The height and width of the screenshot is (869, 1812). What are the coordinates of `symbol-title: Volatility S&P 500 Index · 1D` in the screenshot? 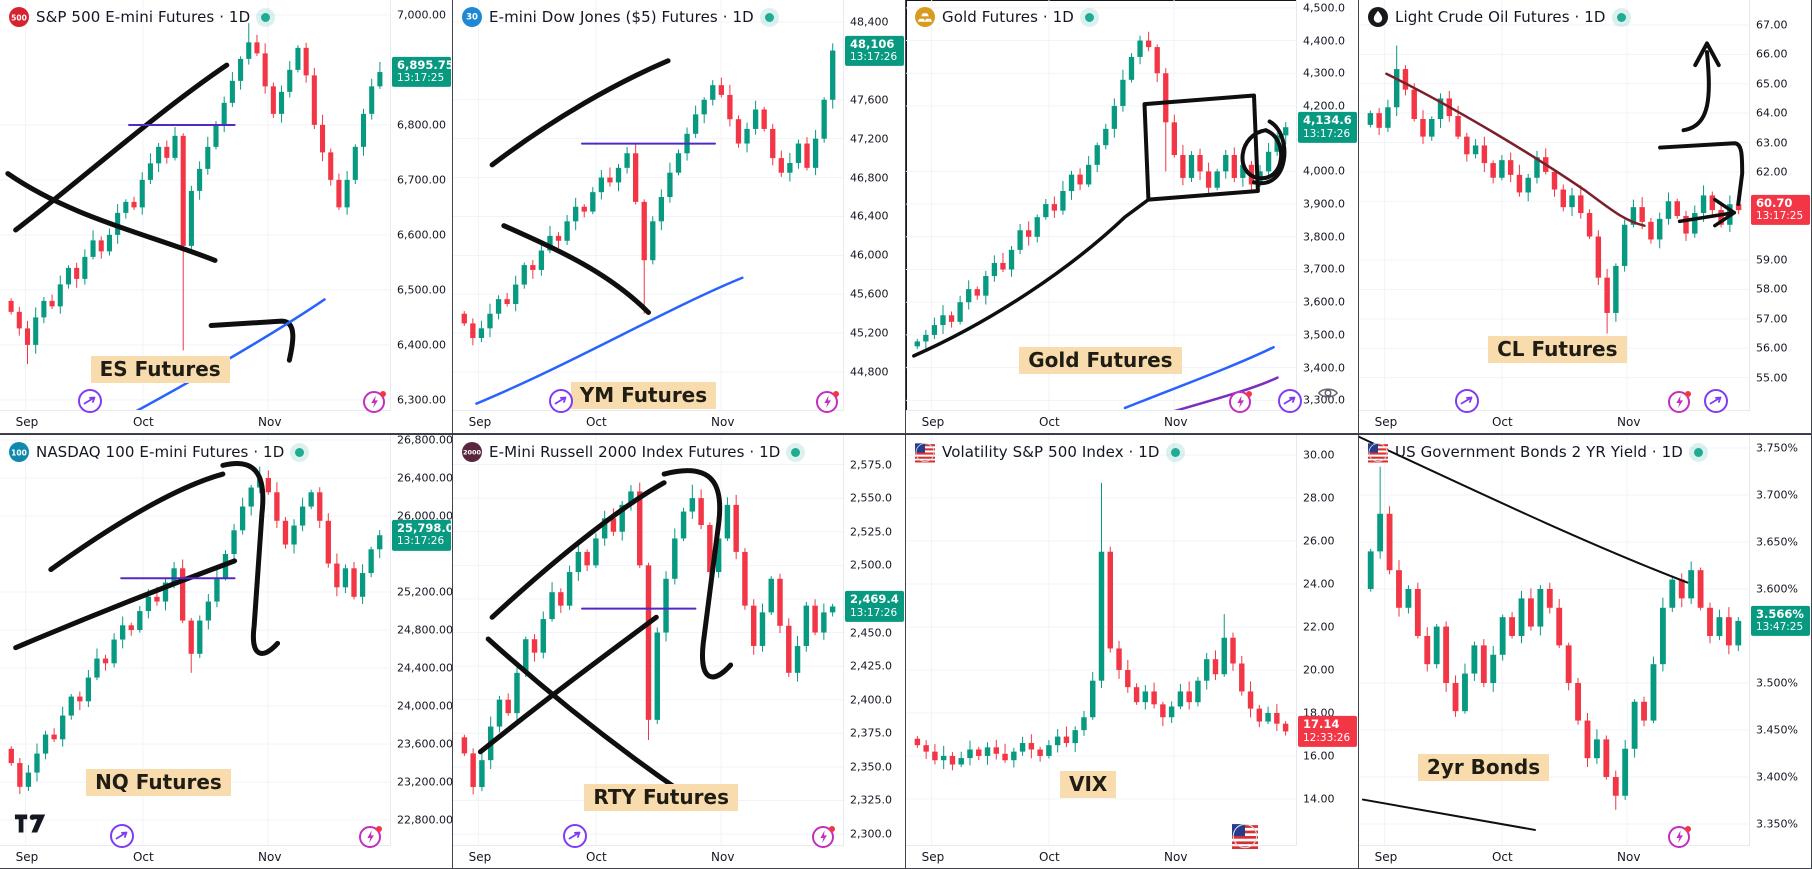 It's located at (1051, 452).